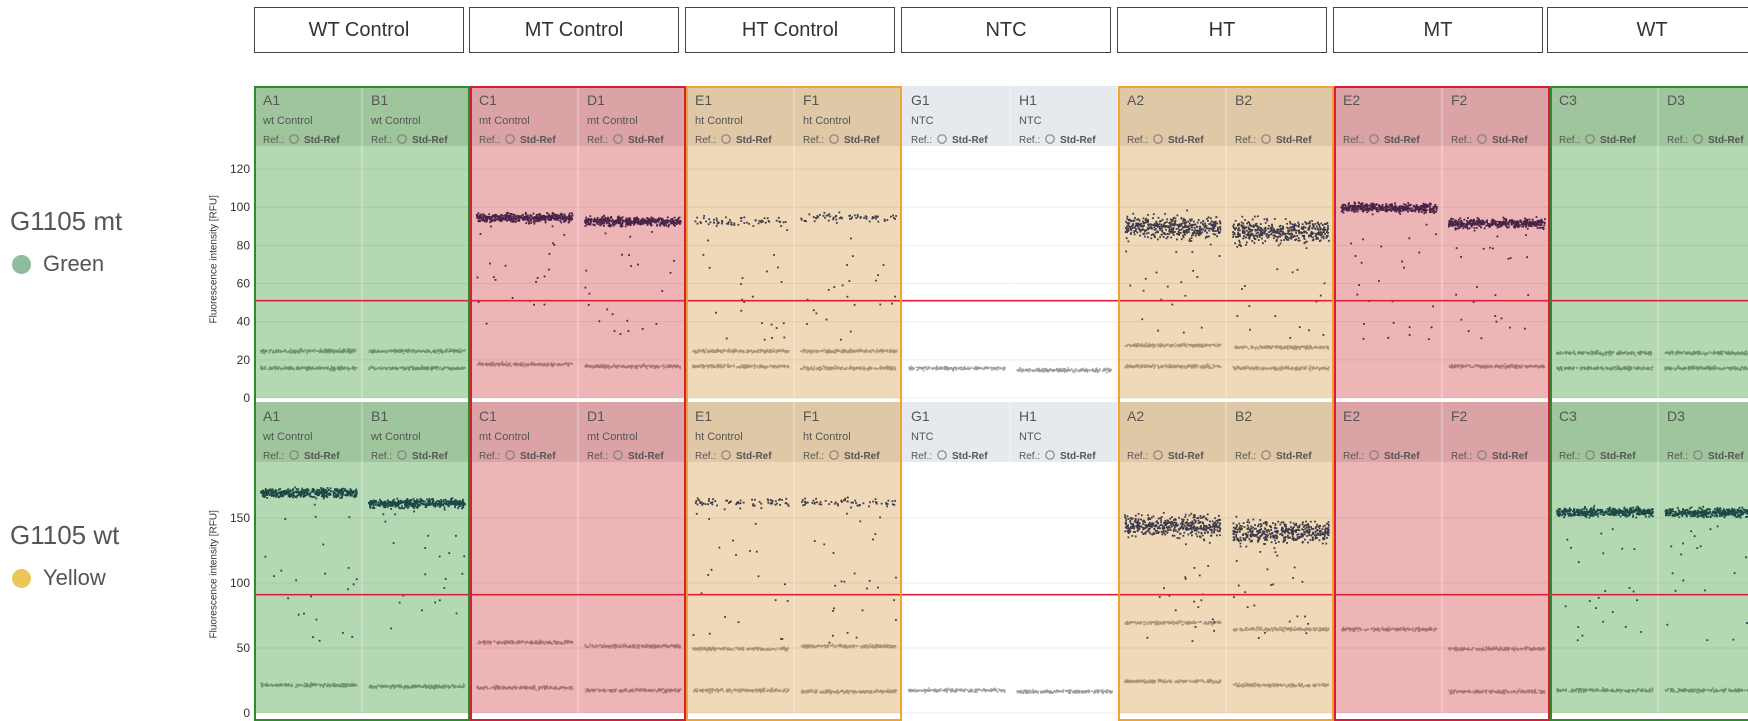 The height and width of the screenshot is (721, 1748). I want to click on group-header-ntc: NTC, so click(1006, 30).